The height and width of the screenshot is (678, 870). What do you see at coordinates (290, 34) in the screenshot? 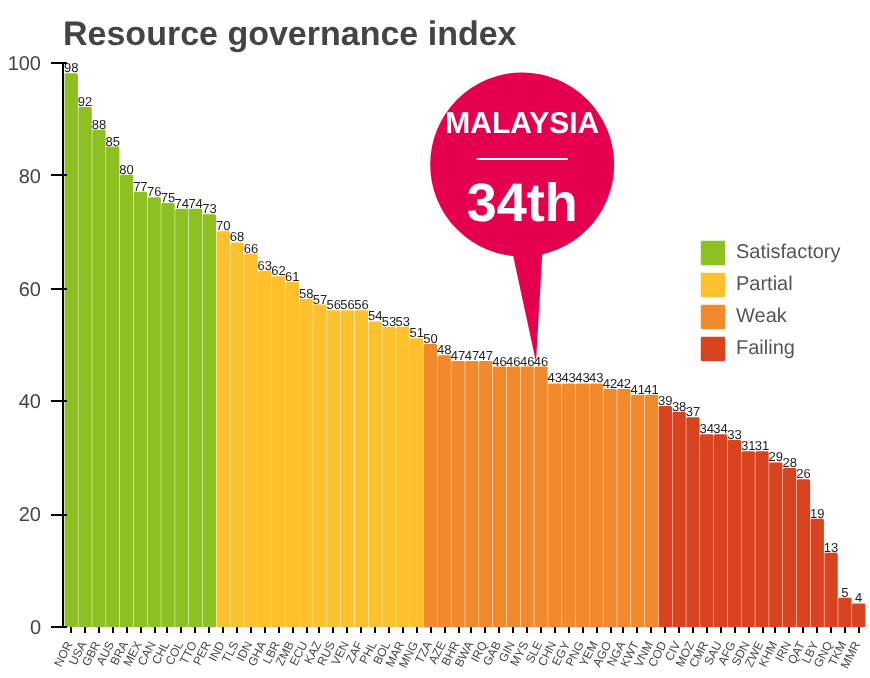
I see `chart-title: Resource governance index` at bounding box center [290, 34].